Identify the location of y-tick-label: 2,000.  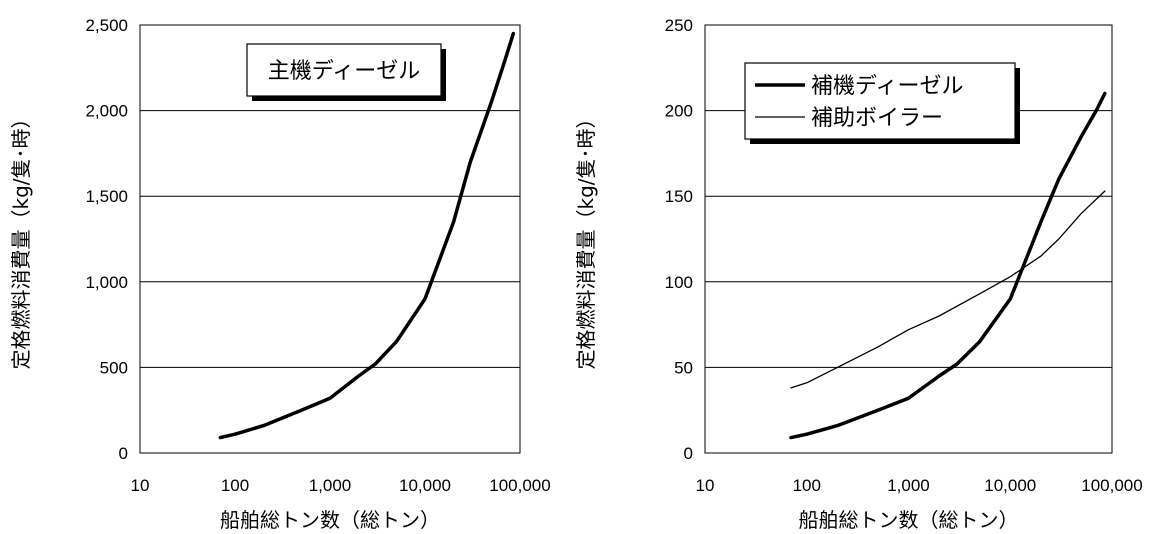
(106, 111).